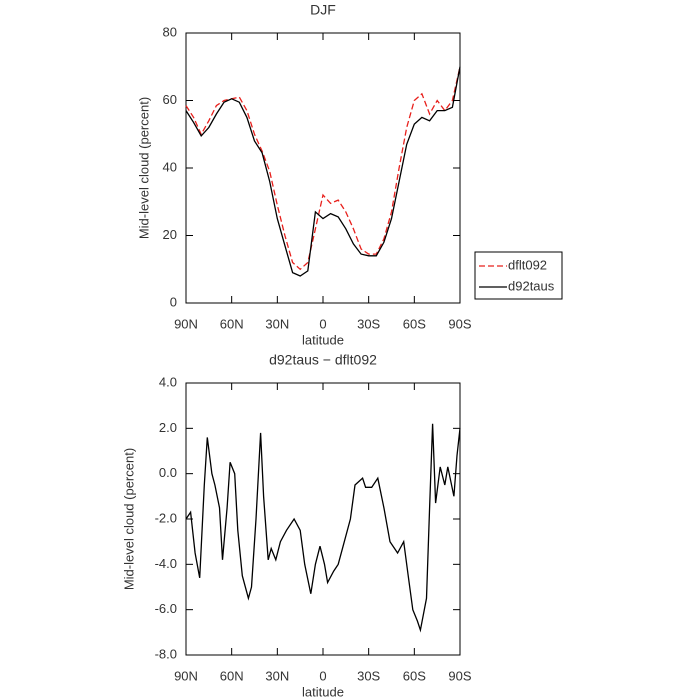 This screenshot has width=700, height=700. Describe the element at coordinates (166, 608) in the screenshot. I see `y-tick-label: -6.0` at that location.